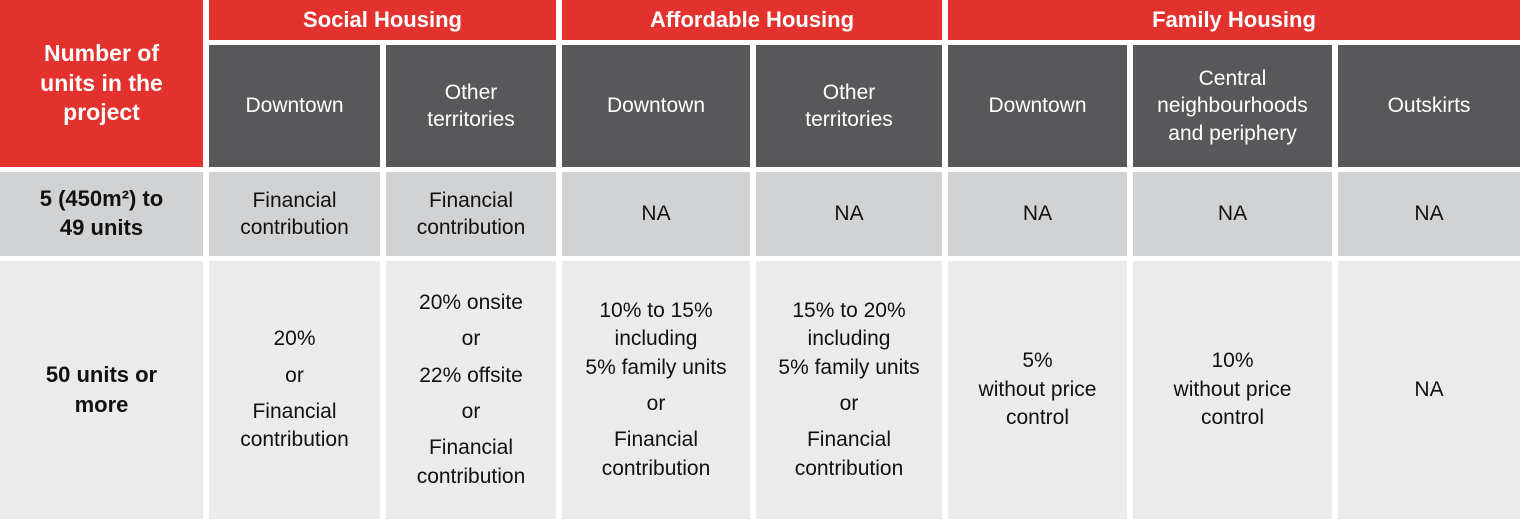  What do you see at coordinates (471, 106) in the screenshot?
I see `subheader-1: Other territories` at bounding box center [471, 106].